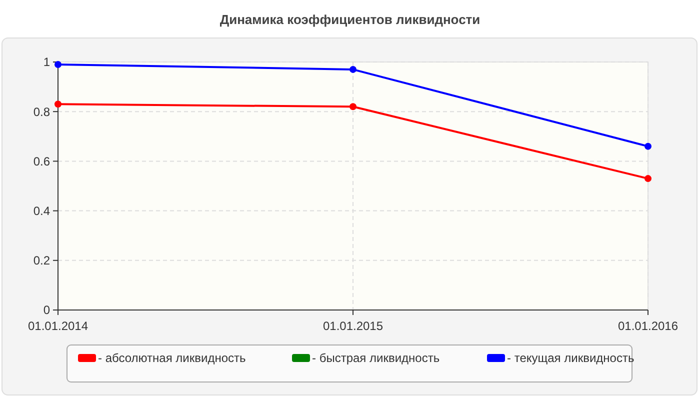 This screenshot has width=700, height=400. I want to click on legend-label: - текущая ликвидность, so click(570, 358).